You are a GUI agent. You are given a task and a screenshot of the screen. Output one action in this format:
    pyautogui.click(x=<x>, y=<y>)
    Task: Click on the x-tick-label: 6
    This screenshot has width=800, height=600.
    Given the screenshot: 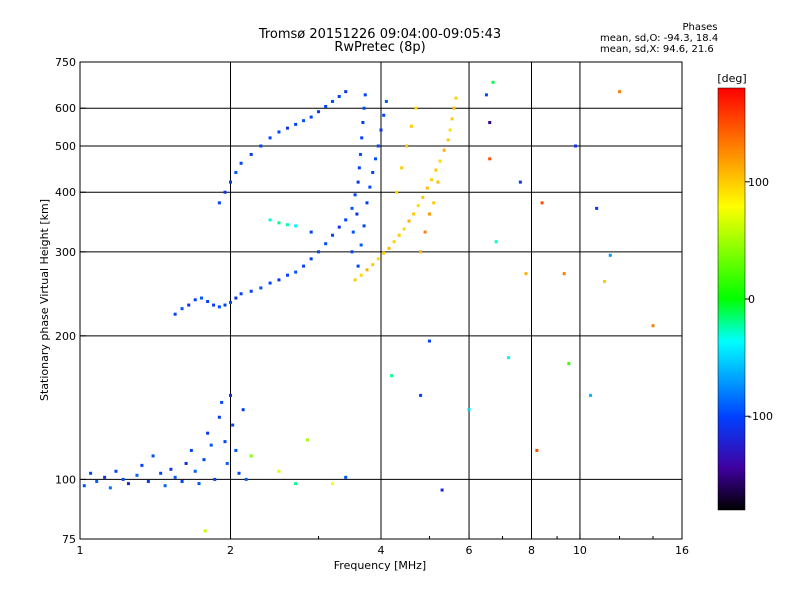 What is the action you would take?
    pyautogui.click(x=469, y=550)
    